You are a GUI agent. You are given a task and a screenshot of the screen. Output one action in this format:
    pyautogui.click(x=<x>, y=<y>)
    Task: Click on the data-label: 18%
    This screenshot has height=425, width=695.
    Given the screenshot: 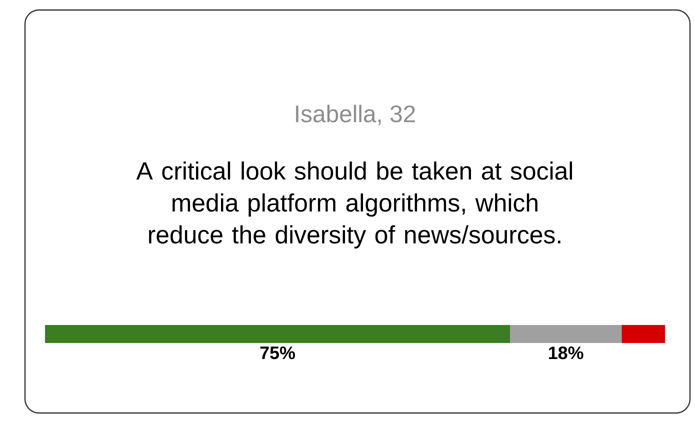 What is the action you would take?
    pyautogui.click(x=566, y=353)
    